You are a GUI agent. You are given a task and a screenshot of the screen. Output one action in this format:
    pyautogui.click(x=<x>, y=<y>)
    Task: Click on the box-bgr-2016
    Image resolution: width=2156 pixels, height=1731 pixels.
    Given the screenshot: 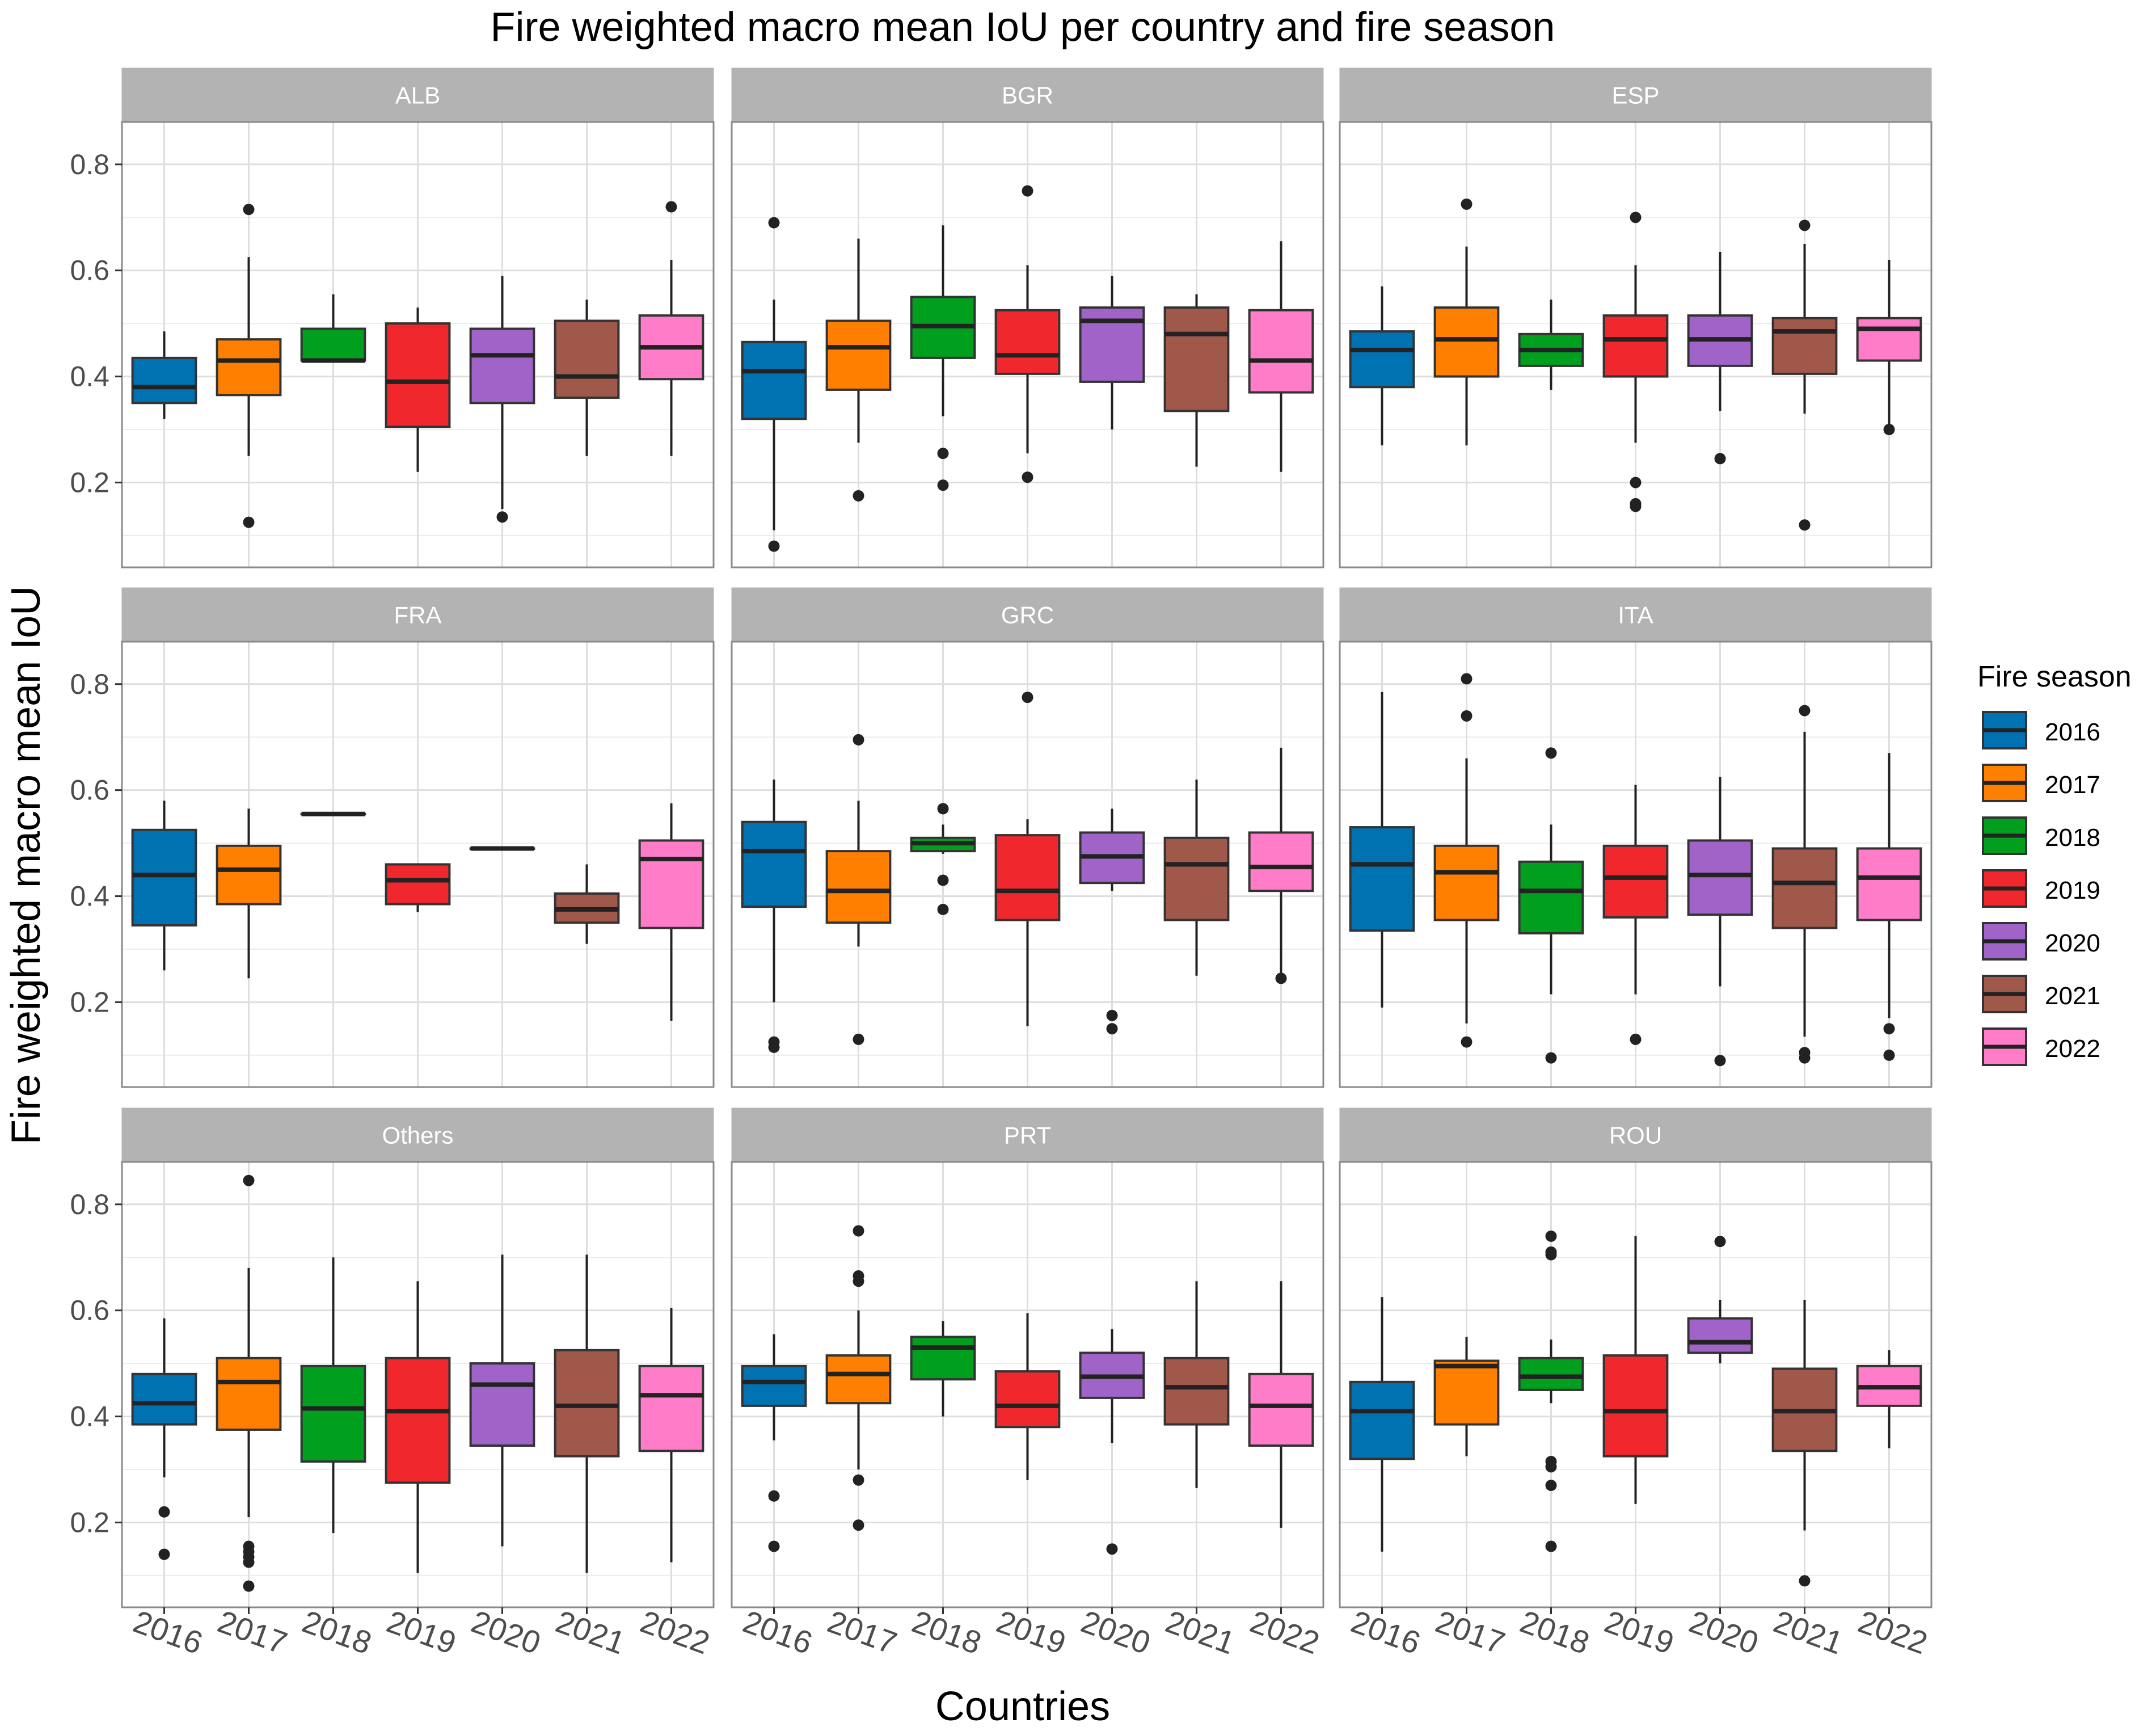 What is the action you would take?
    pyautogui.click(x=774, y=384)
    